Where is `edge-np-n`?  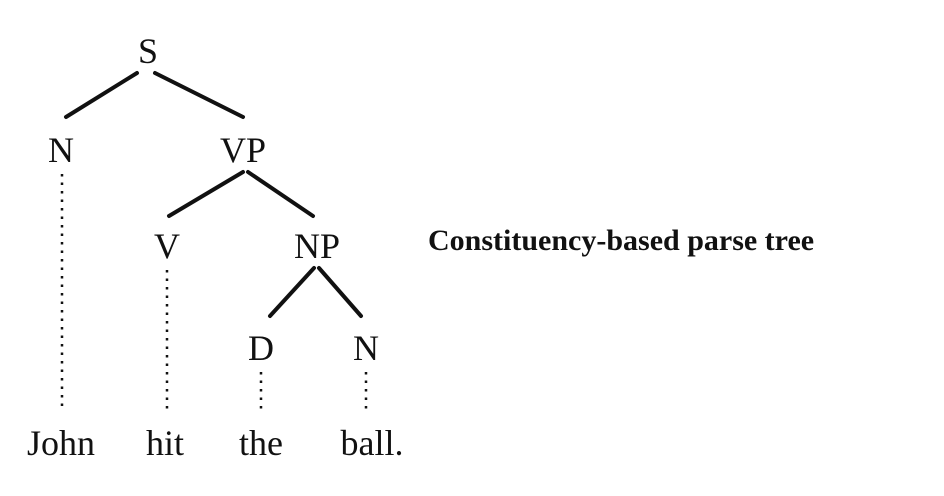 edge-np-n is located at coordinates (340, 292).